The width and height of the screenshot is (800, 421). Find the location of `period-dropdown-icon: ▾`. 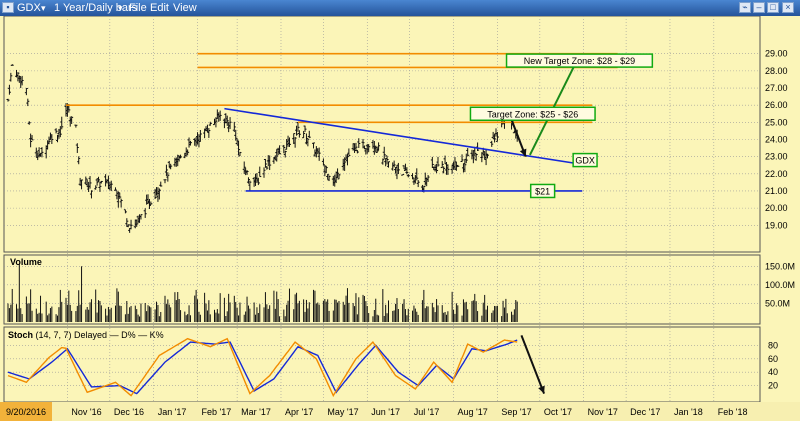

period-dropdown-icon: ▾ is located at coordinates (120, 8).